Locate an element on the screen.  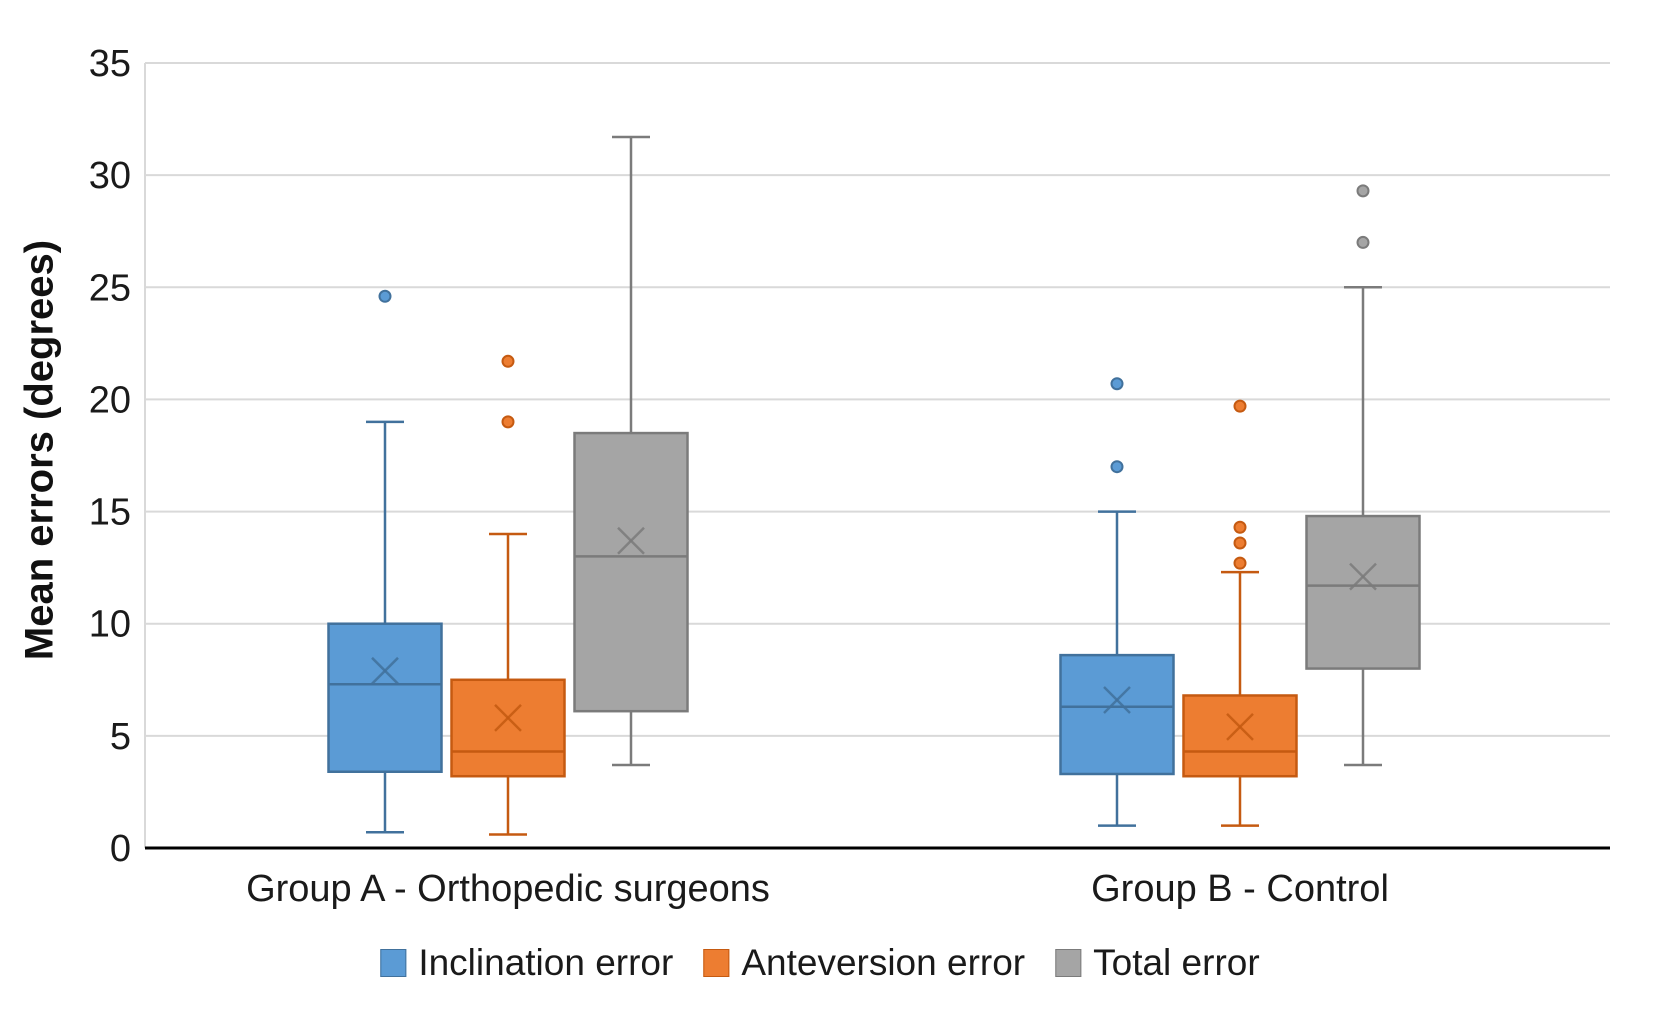
legend-item-anteversion: Anteversion error is located at coordinates (864, 963).